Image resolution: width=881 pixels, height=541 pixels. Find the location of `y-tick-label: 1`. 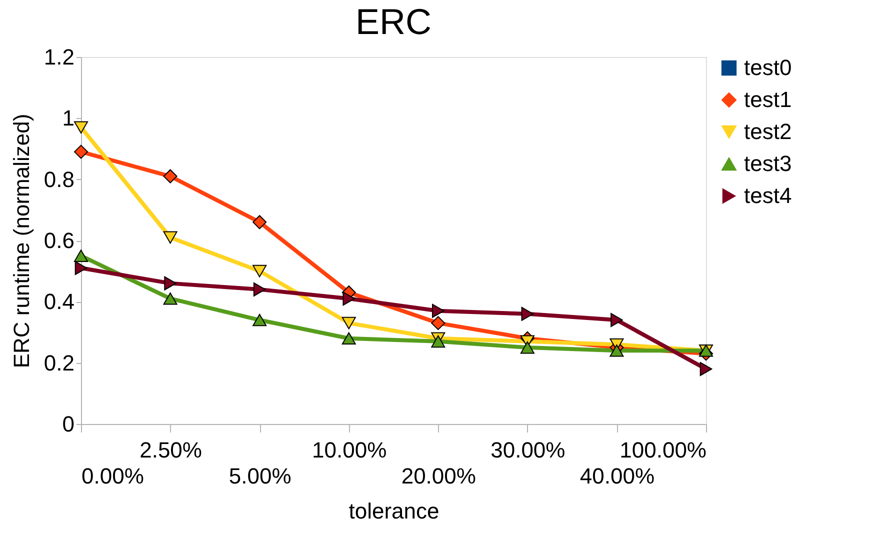

y-tick-label: 1 is located at coordinates (68, 118).